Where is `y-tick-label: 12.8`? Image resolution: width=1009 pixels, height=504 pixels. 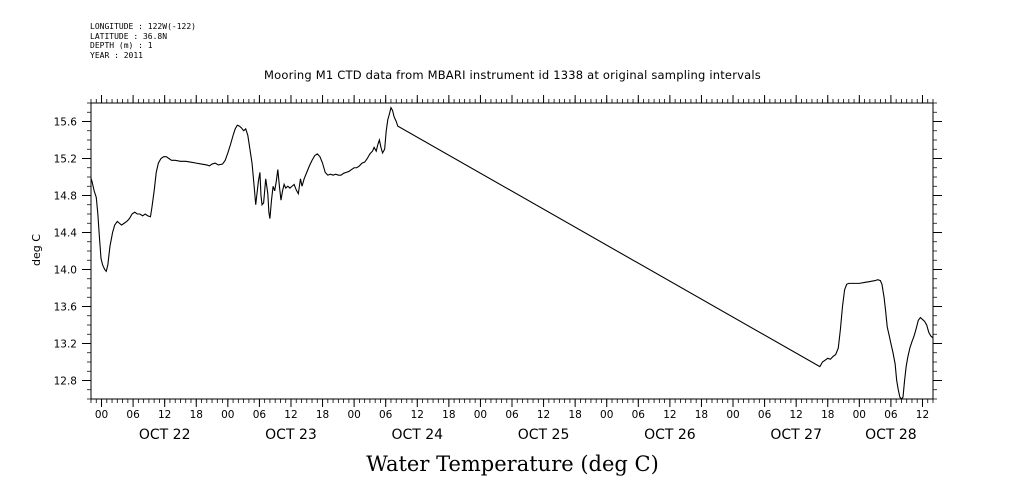
y-tick-label: 12.8 is located at coordinates (65, 382).